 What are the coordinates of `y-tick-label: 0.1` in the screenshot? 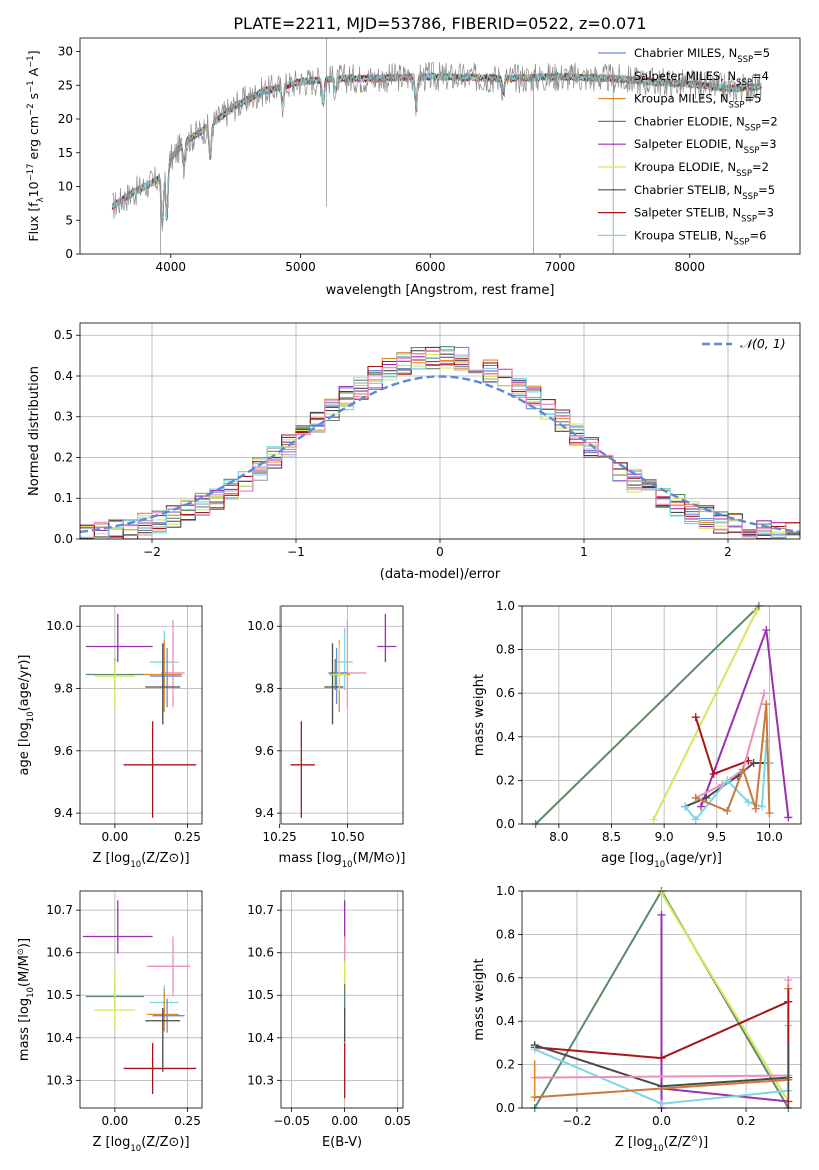 It's located at (63, 498).